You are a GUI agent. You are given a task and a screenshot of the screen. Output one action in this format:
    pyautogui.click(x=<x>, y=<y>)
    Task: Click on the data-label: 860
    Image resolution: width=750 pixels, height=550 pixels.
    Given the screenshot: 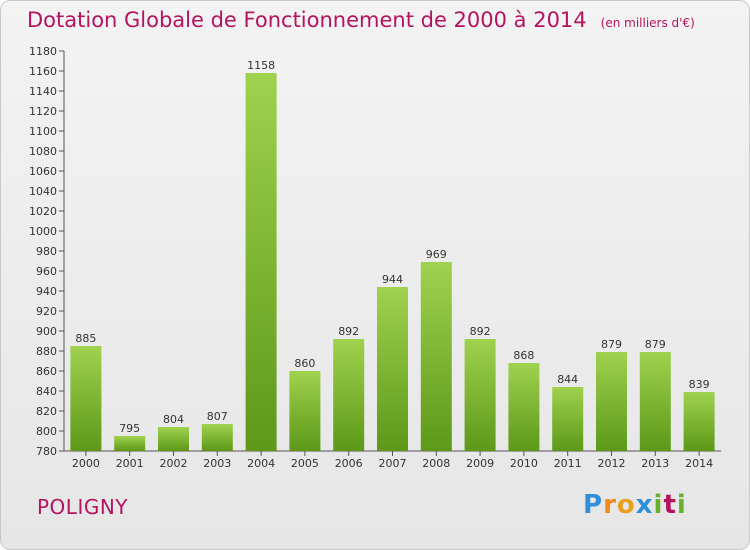 What is the action you would take?
    pyautogui.click(x=304, y=363)
    